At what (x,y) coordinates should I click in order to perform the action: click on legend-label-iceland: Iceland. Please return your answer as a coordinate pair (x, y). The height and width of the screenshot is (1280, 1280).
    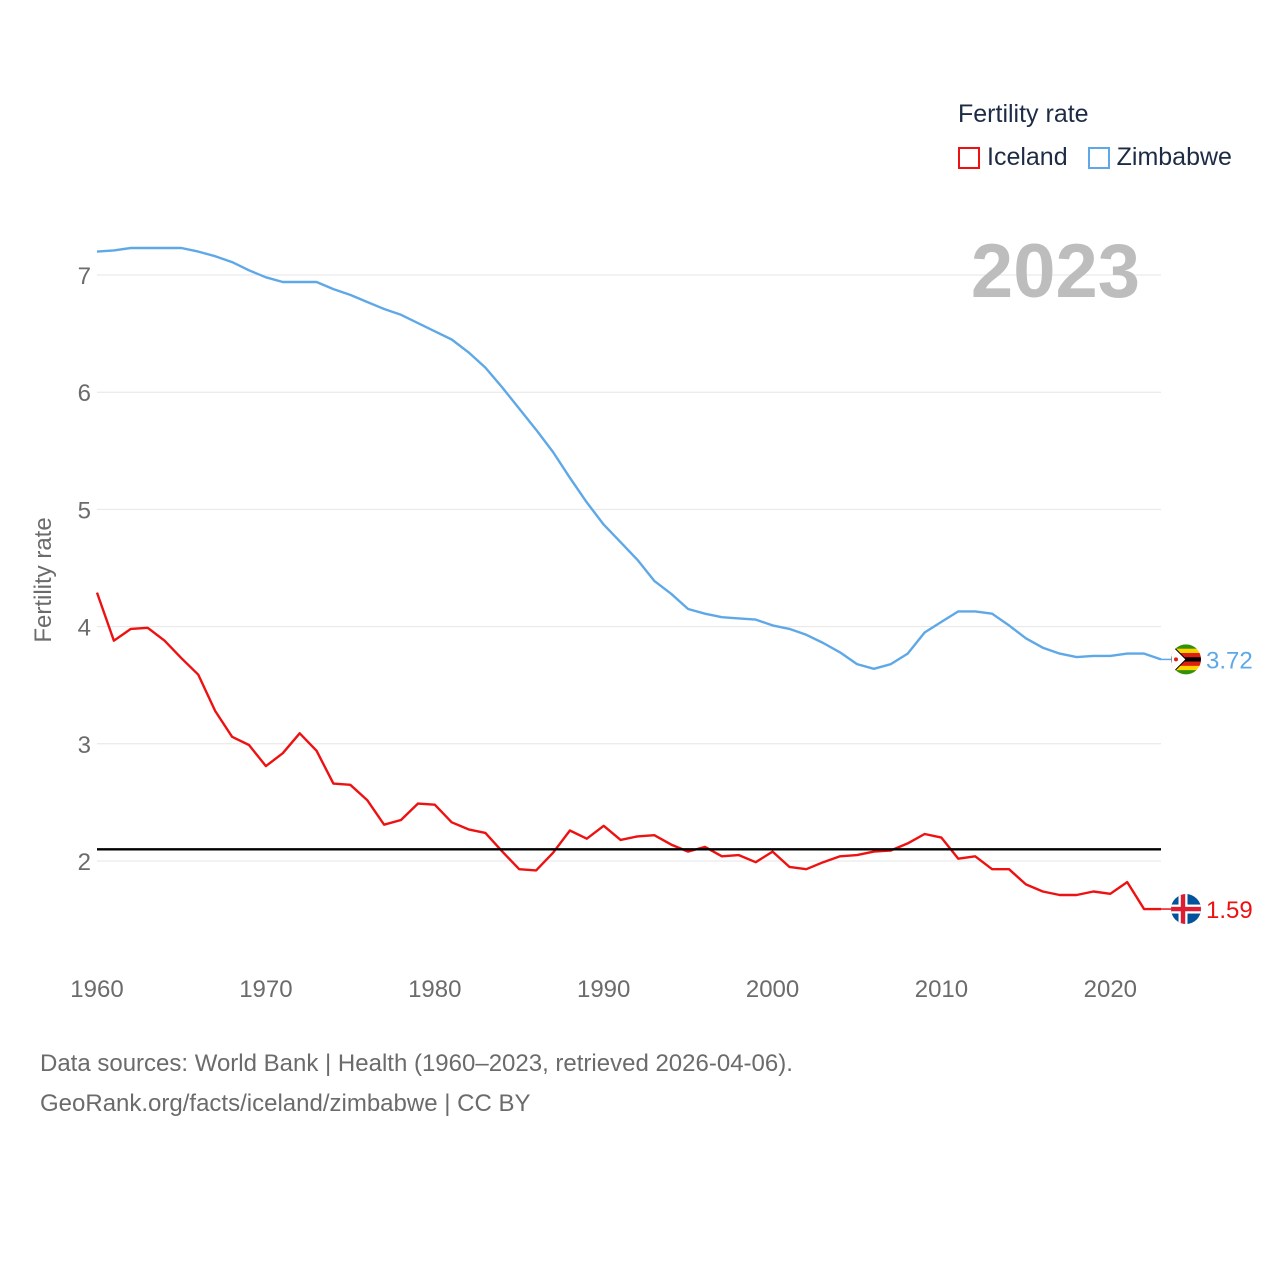
    Looking at the image, I should click on (1027, 157).